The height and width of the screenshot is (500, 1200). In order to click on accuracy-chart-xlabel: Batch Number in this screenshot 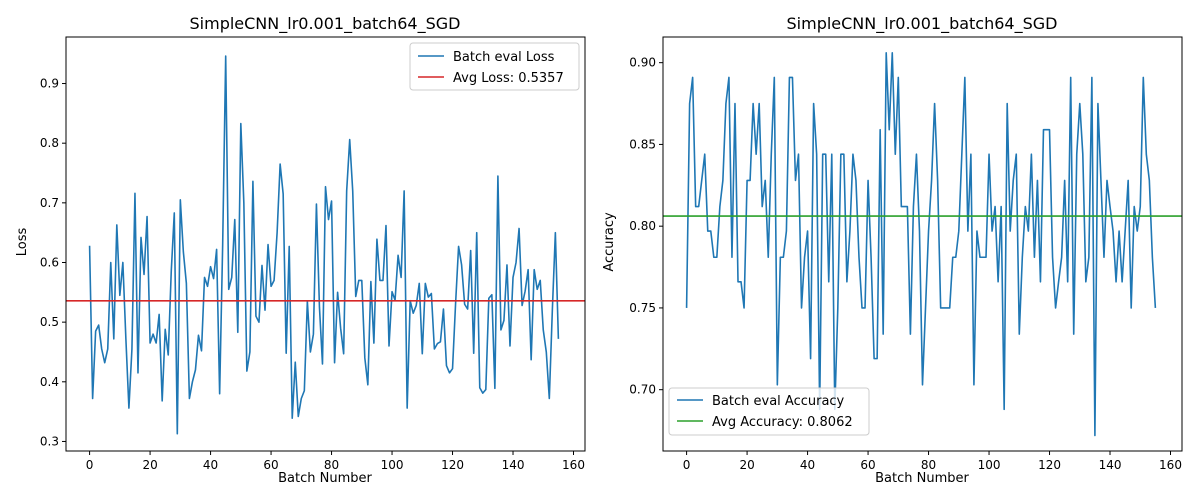, I will do `click(922, 478)`.